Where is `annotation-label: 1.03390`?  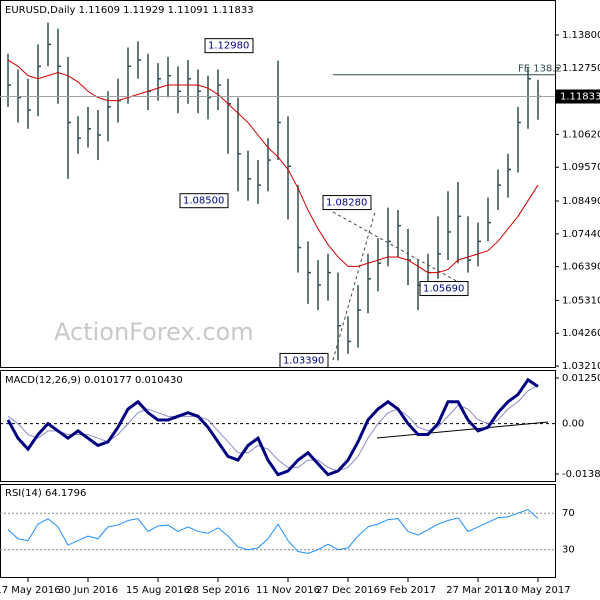
annotation-label: 1.03390 is located at coordinates (303, 360).